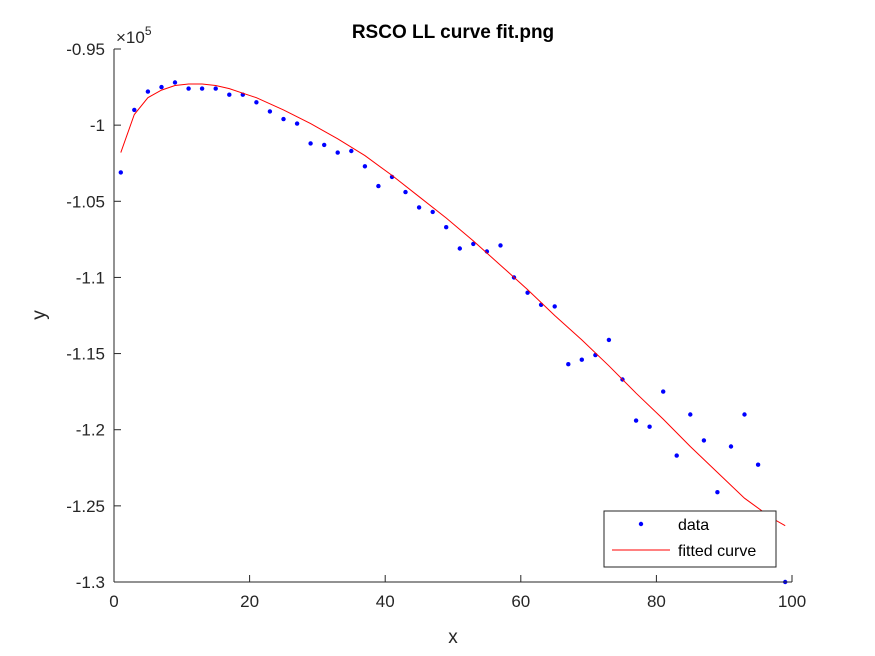  I want to click on legend-data-label: data, so click(693, 525).